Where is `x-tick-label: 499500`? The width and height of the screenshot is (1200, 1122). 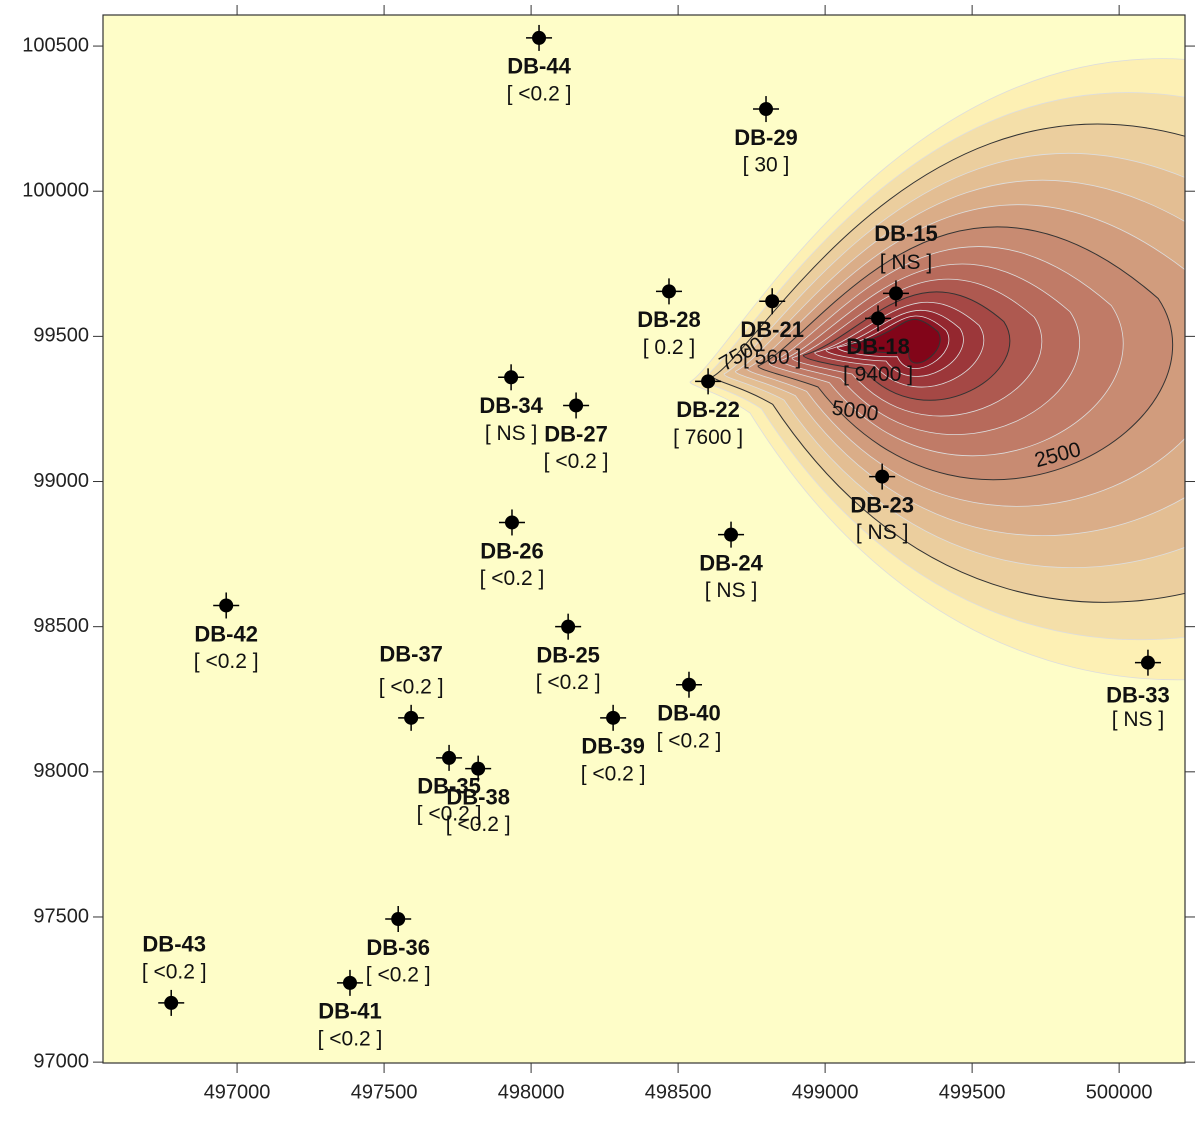 x-tick-label: 499500 is located at coordinates (972, 1092).